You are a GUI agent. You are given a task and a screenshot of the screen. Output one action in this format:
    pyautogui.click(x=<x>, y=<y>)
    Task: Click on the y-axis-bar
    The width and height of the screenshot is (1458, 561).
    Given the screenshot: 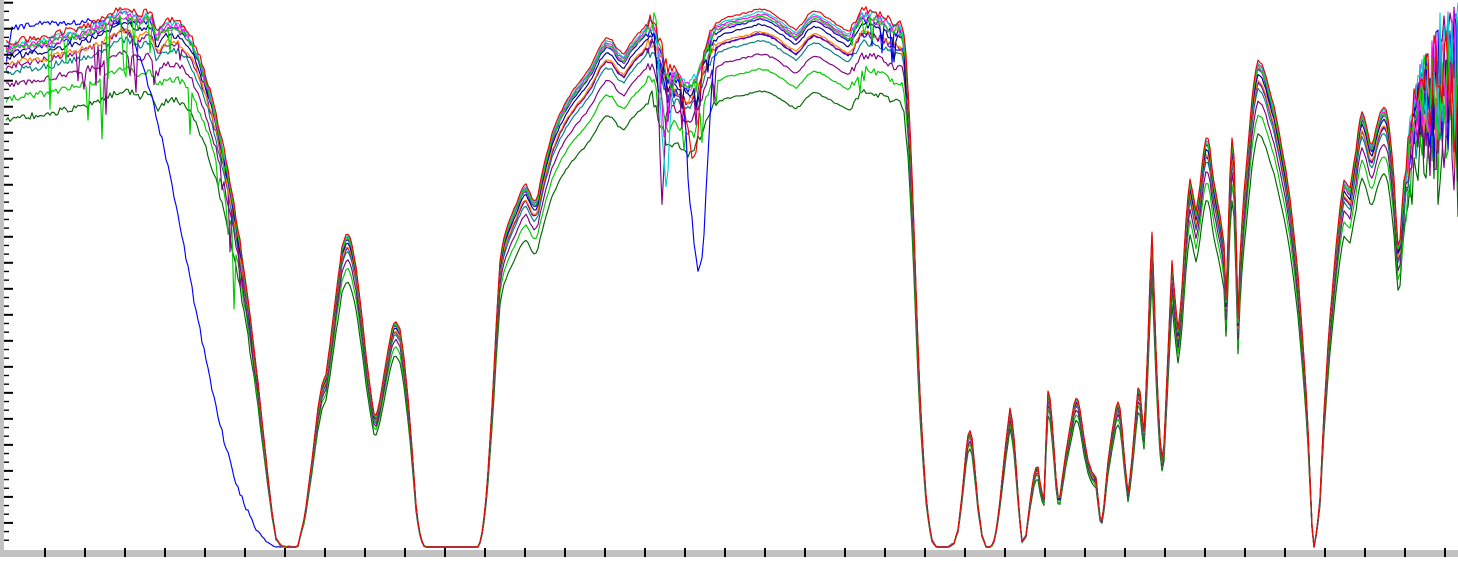 What is the action you would take?
    pyautogui.click(x=2, y=278)
    